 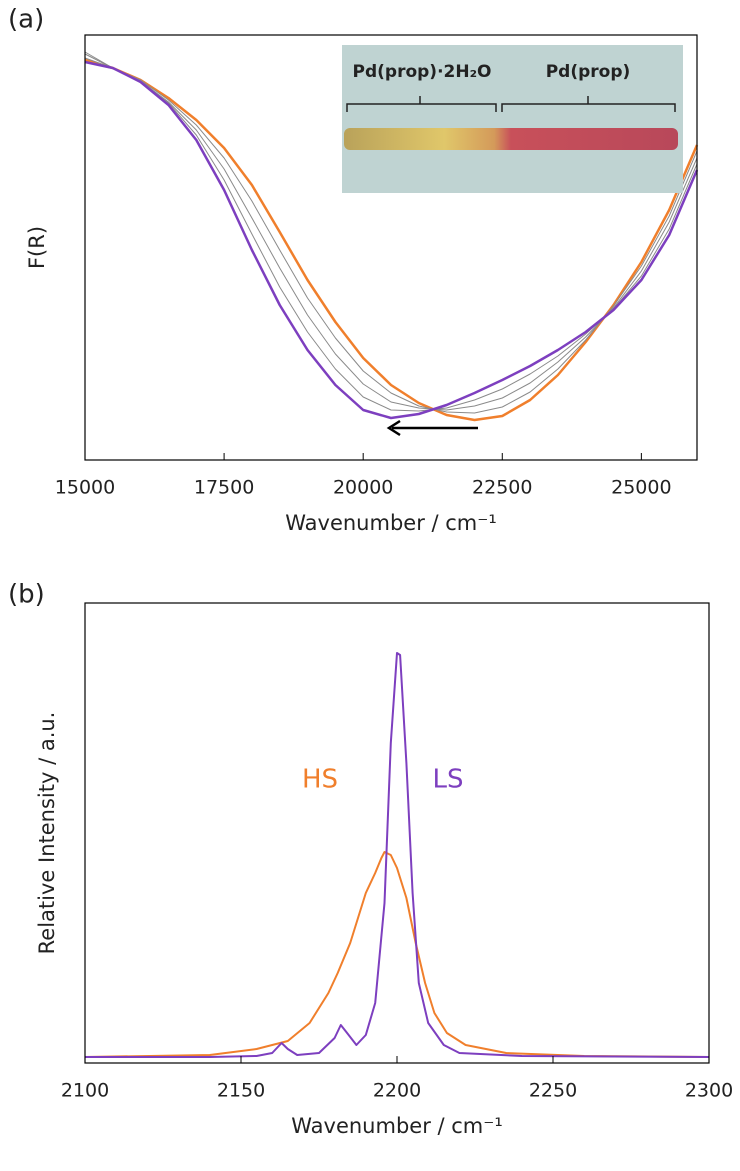 I want to click on x-tick-label: 15000, so click(x=85, y=488).